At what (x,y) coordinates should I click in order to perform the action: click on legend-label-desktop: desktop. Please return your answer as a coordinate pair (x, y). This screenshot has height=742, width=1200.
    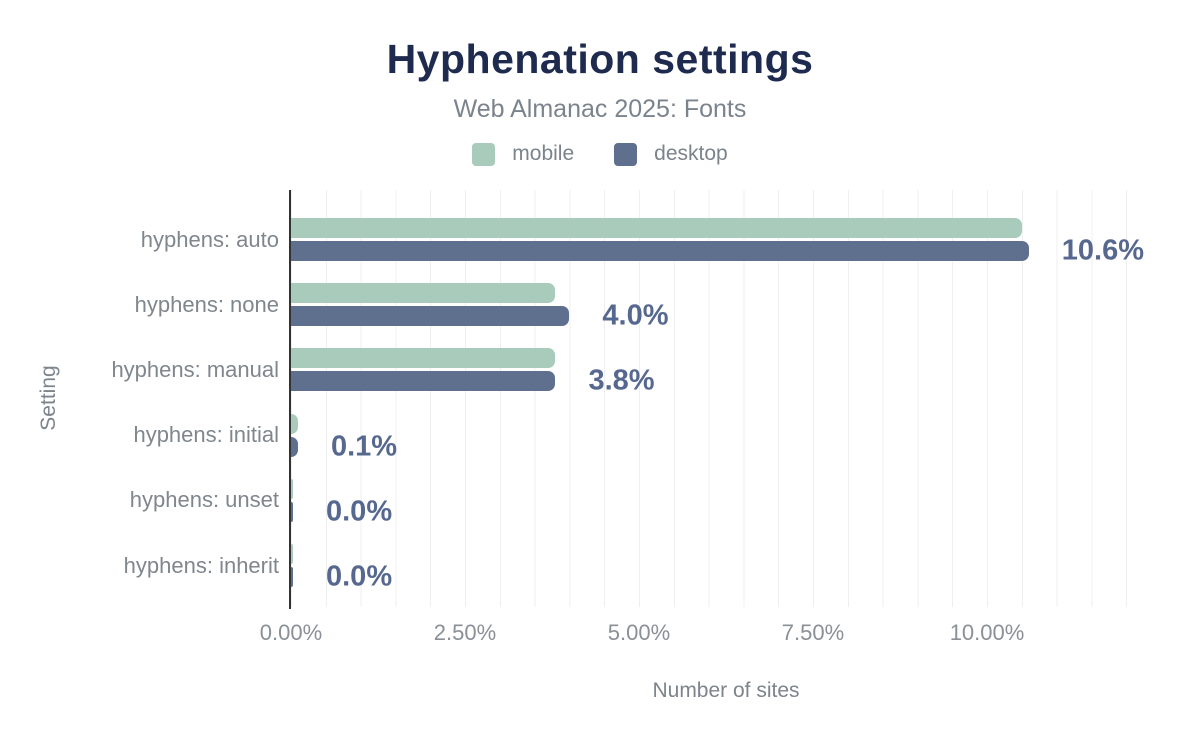
    Looking at the image, I should click on (691, 153).